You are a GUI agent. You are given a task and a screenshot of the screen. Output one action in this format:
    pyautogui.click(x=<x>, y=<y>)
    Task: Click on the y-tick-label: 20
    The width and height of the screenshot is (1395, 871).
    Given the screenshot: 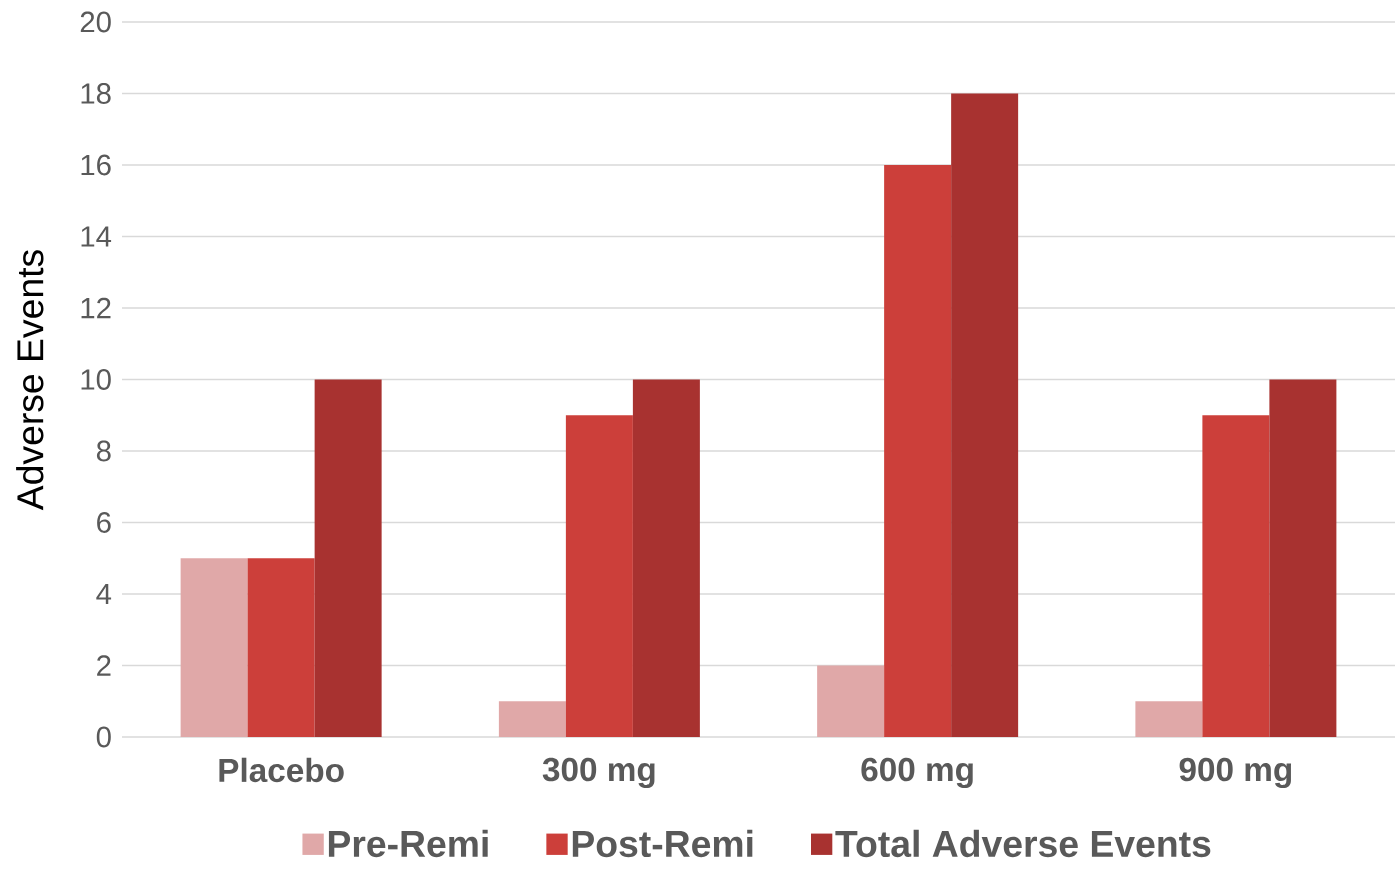 What is the action you would take?
    pyautogui.click(x=95, y=22)
    